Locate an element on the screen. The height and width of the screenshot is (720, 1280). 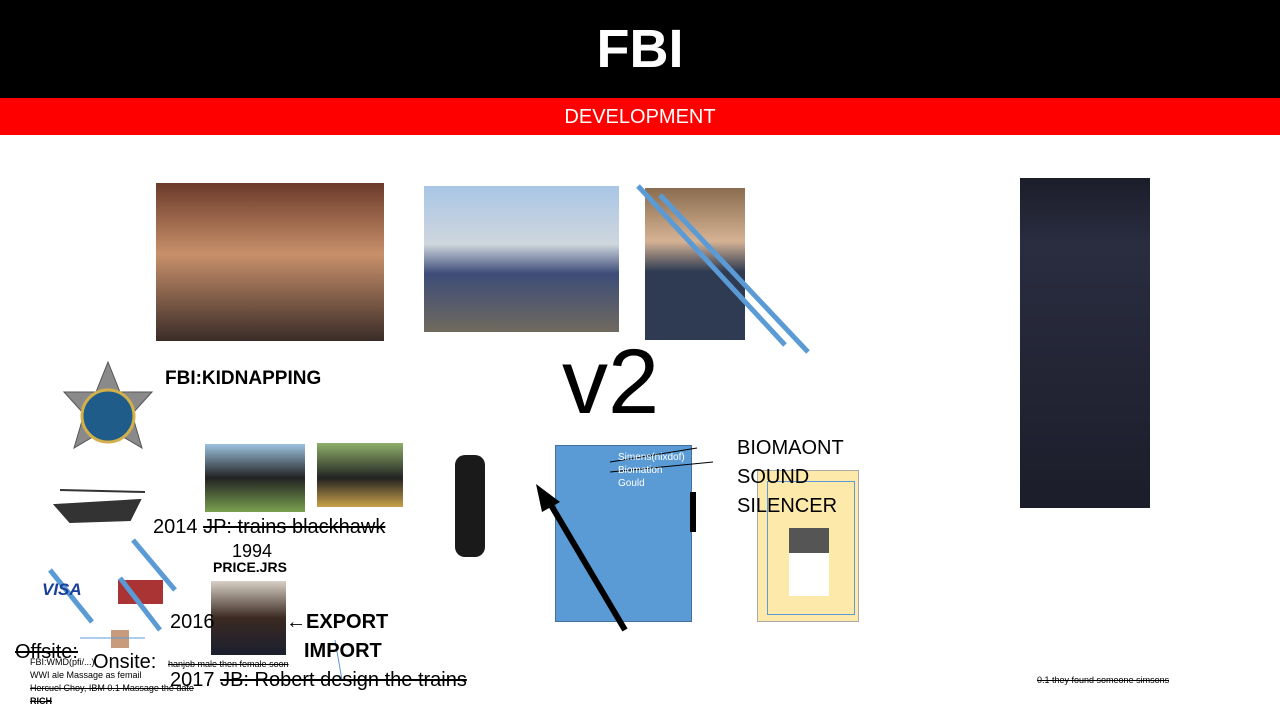
subtitle: DEVELOPMENT is located at coordinates (640, 117).